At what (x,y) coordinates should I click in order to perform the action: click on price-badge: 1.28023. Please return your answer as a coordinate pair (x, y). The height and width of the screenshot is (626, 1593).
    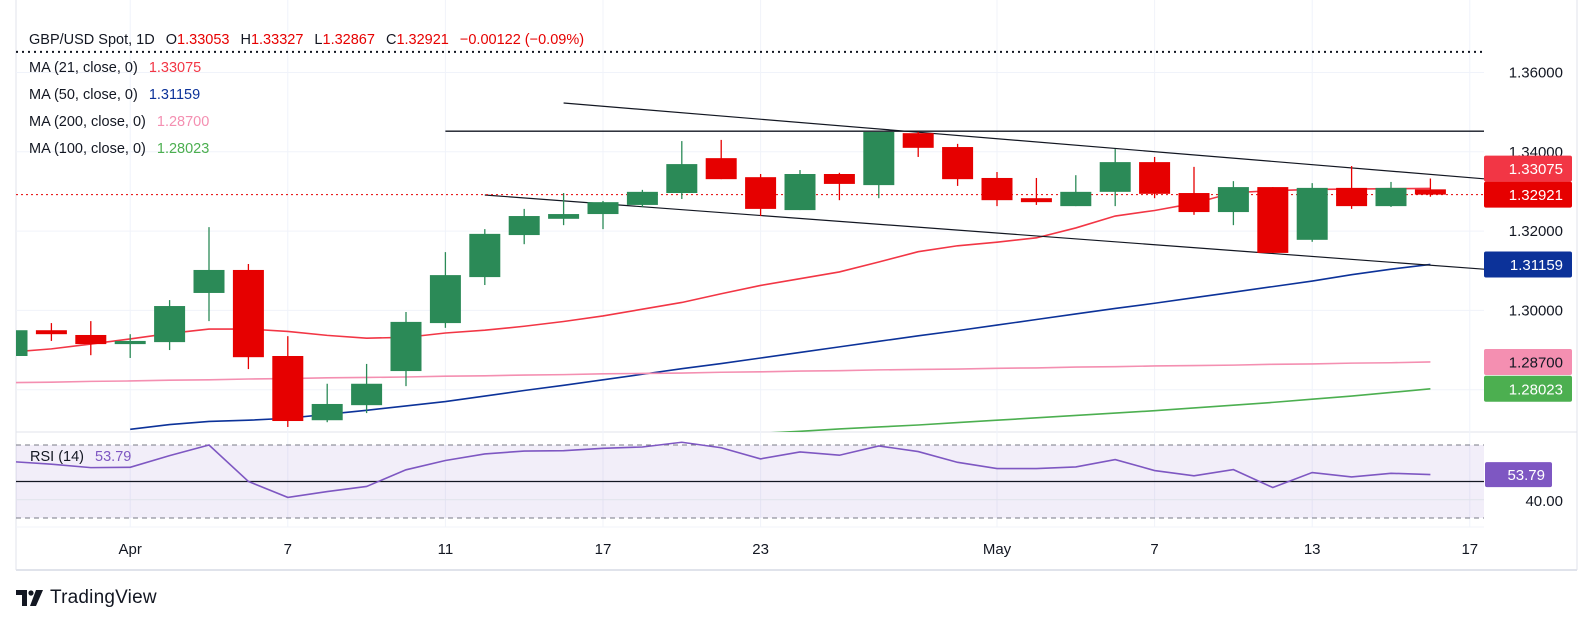
    Looking at the image, I should click on (1528, 388).